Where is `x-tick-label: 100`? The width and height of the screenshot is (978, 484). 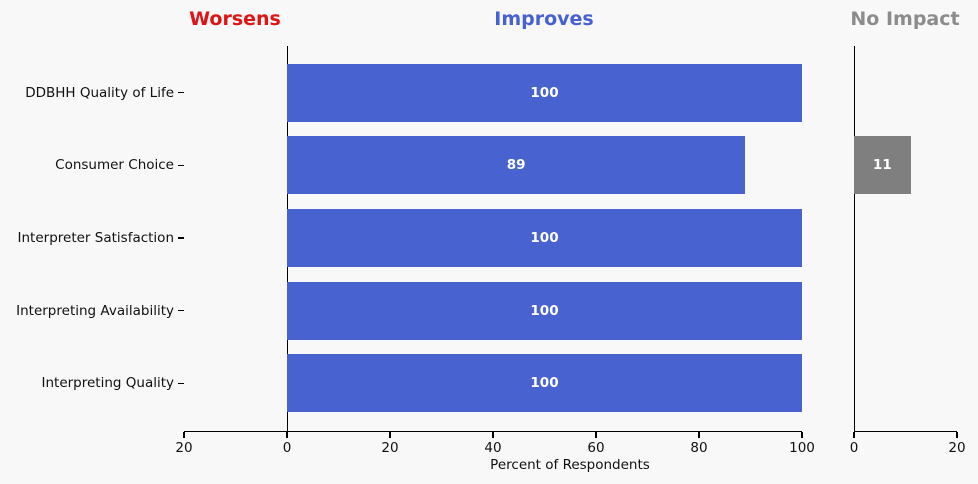
x-tick-label: 100 is located at coordinates (802, 448).